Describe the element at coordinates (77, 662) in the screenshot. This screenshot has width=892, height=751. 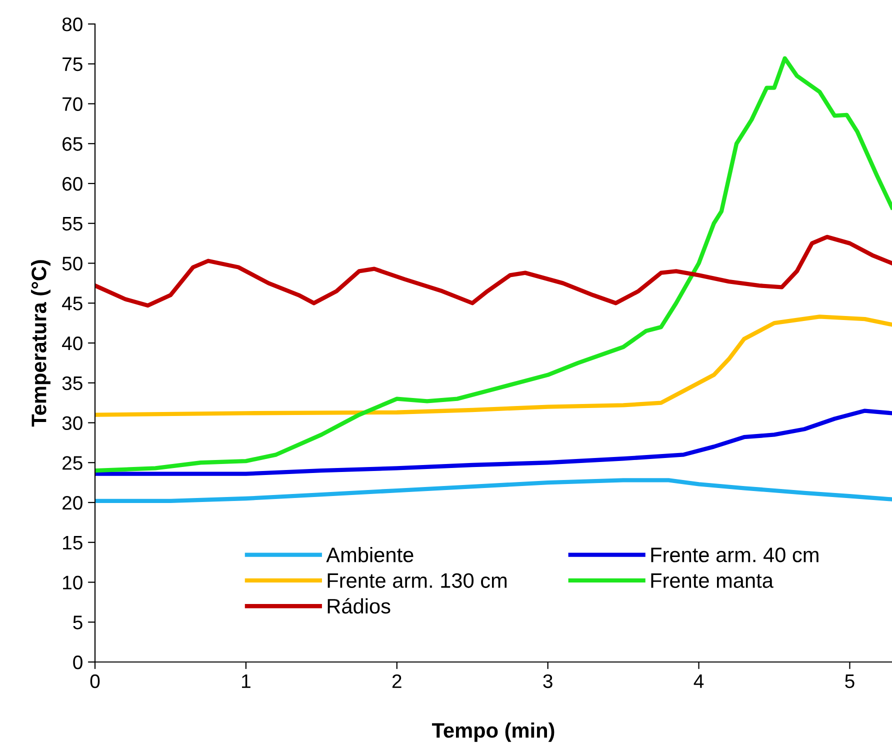
I see `y-tick-label: 0` at that location.